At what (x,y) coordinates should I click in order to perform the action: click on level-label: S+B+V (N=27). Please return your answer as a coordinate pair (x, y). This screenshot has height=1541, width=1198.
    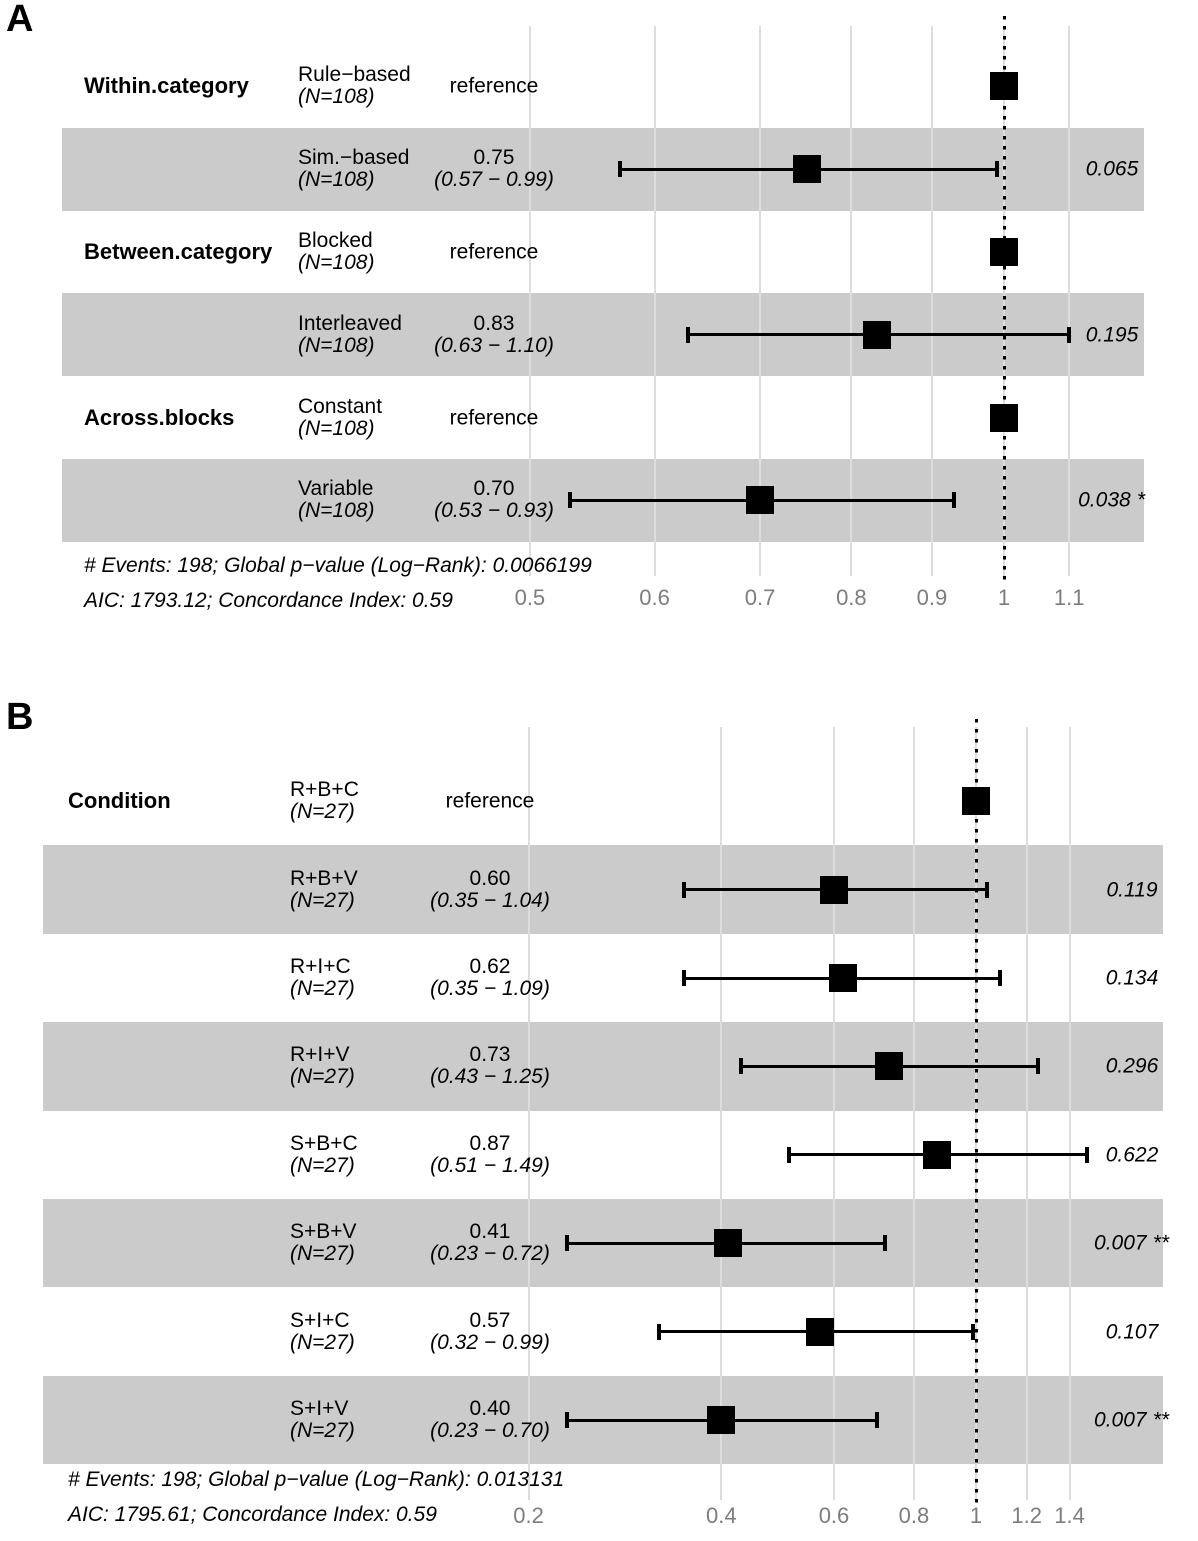
    Looking at the image, I should click on (323, 1243).